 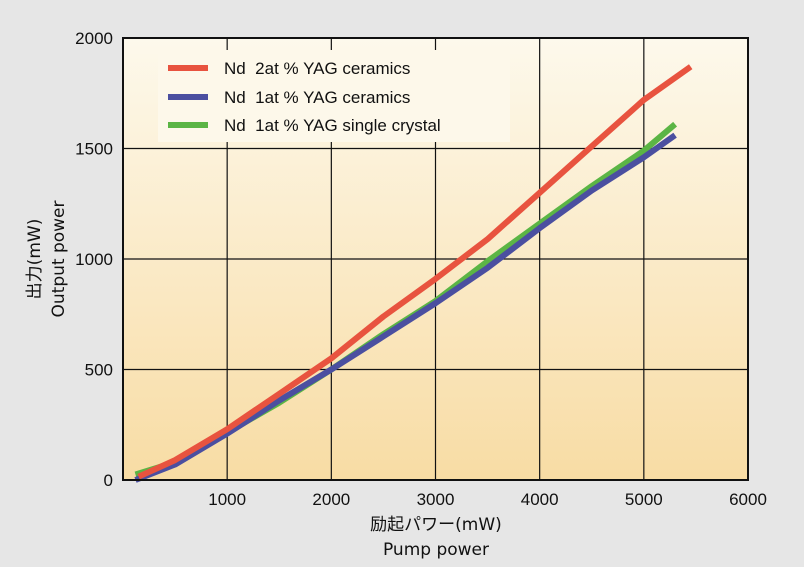 What do you see at coordinates (108, 480) in the screenshot?
I see `y-tick-label: 0` at bounding box center [108, 480].